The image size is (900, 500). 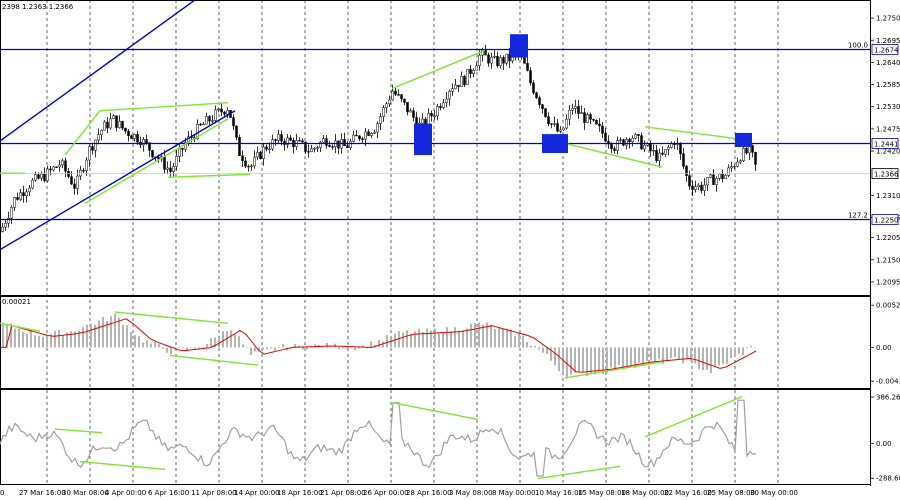 What do you see at coordinates (85, 493) in the screenshot?
I see `time-label: 30 Mar 08:00` at bounding box center [85, 493].